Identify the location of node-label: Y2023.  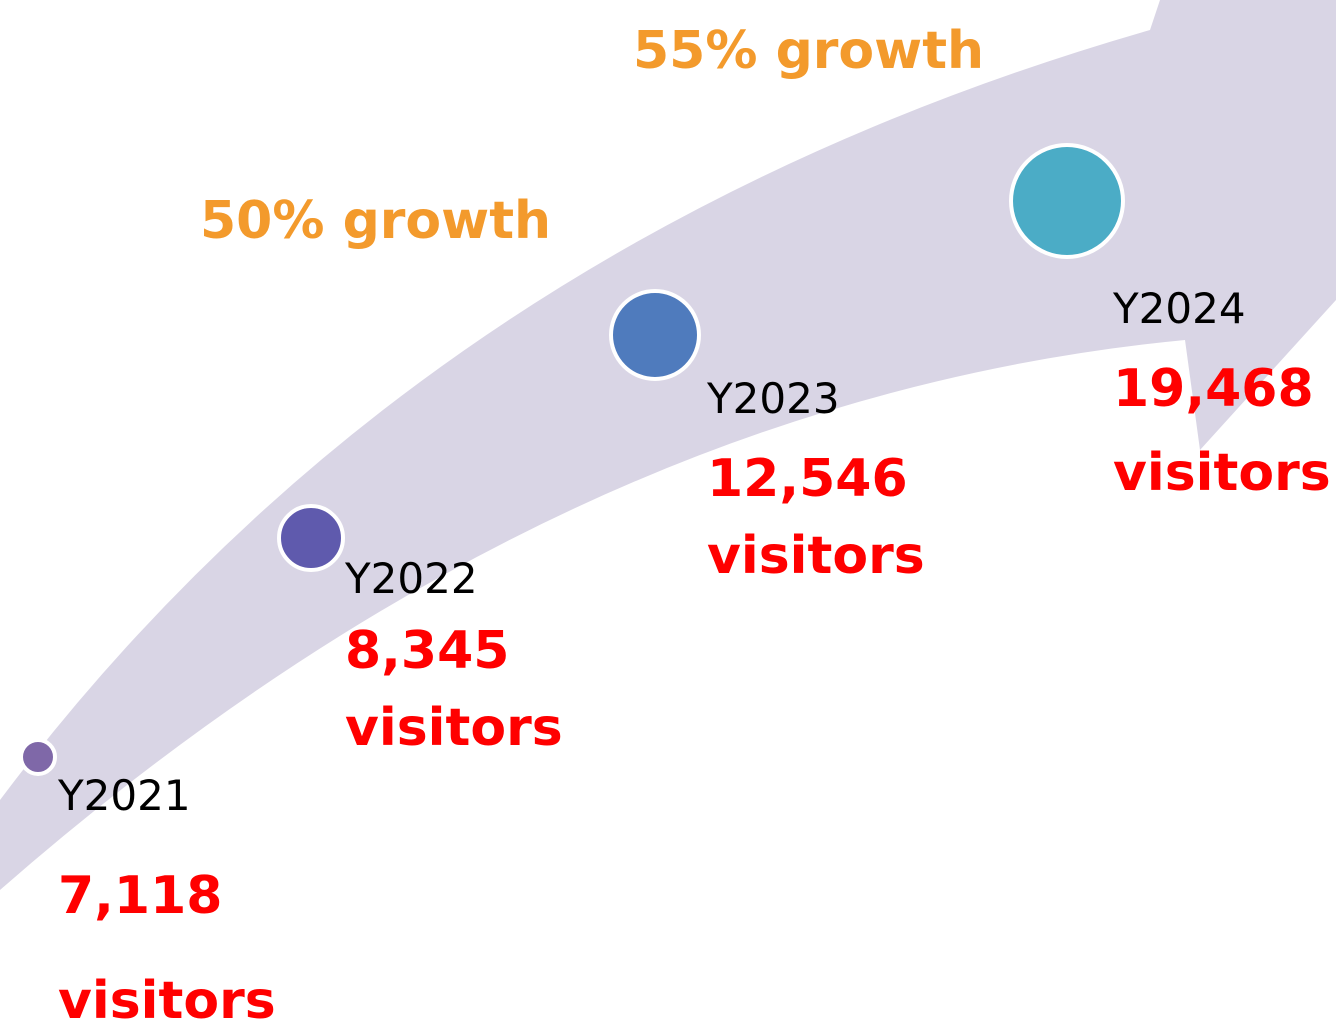
(773, 398).